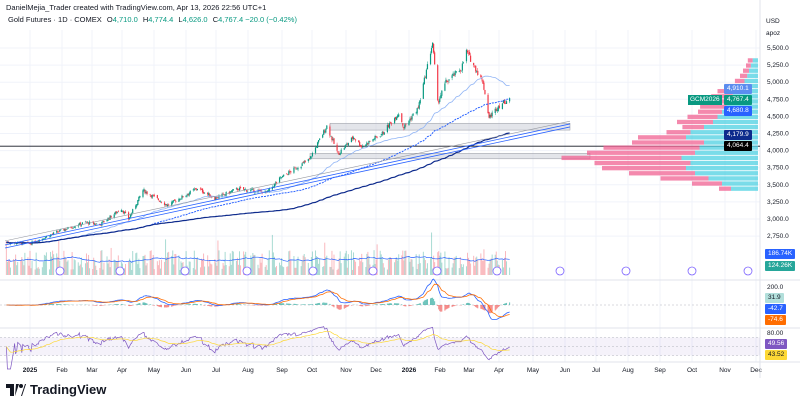  What do you see at coordinates (628, 370) in the screenshot?
I see `time-axis-label: Aug` at bounding box center [628, 370].